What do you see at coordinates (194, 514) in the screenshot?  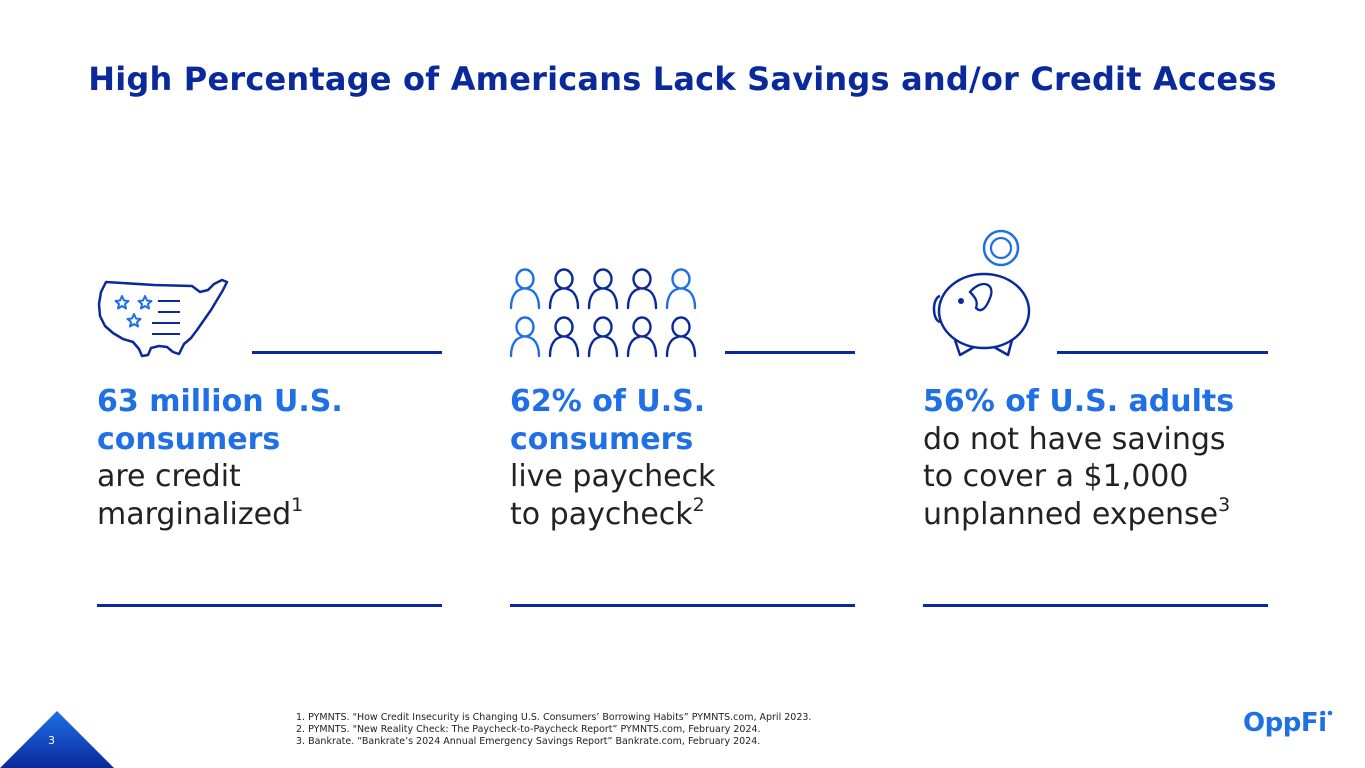 I see `stat-text: marginalized` at bounding box center [194, 514].